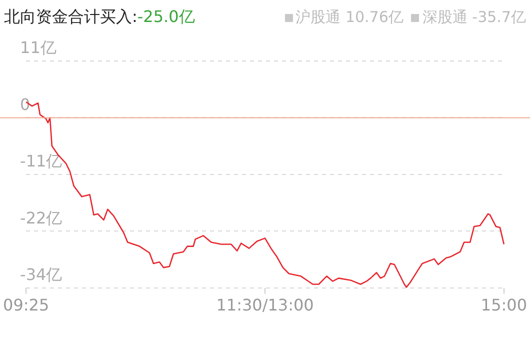  Describe the element at coordinates (350, 17) in the screenshot. I see `text: 沪股通 10.76亿` at that location.